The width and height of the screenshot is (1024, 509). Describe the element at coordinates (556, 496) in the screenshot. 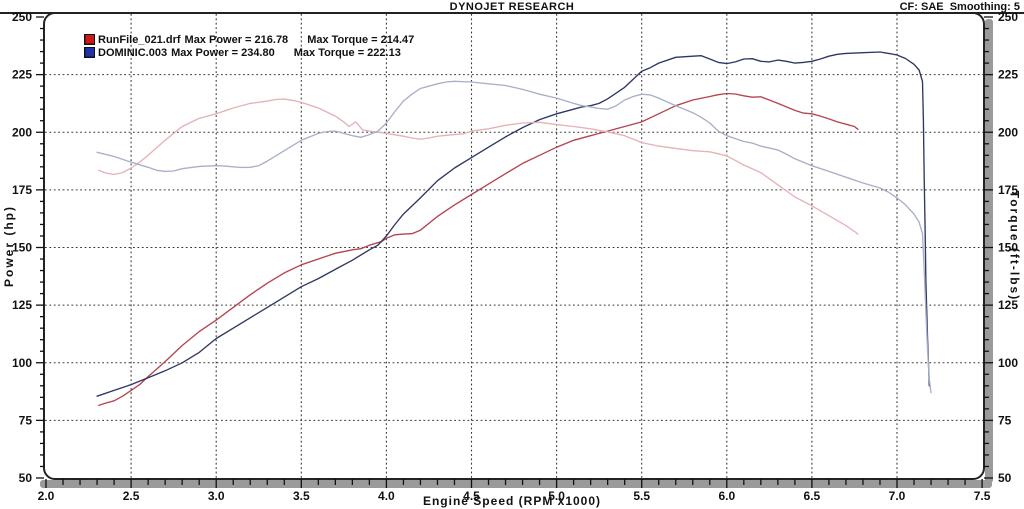

I see `bottom-tick-label: 5.0` at that location.